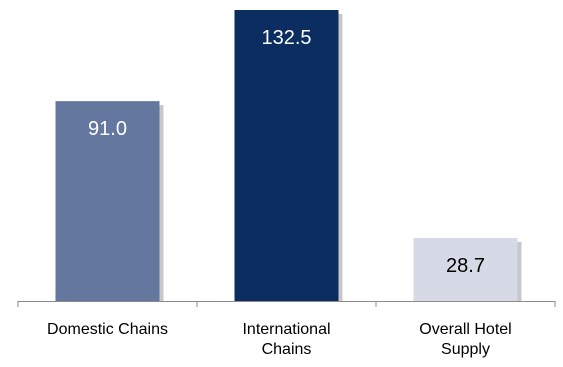 The height and width of the screenshot is (367, 563). Describe the element at coordinates (287, 349) in the screenshot. I see `x-tick-label-line: Chains` at that location.